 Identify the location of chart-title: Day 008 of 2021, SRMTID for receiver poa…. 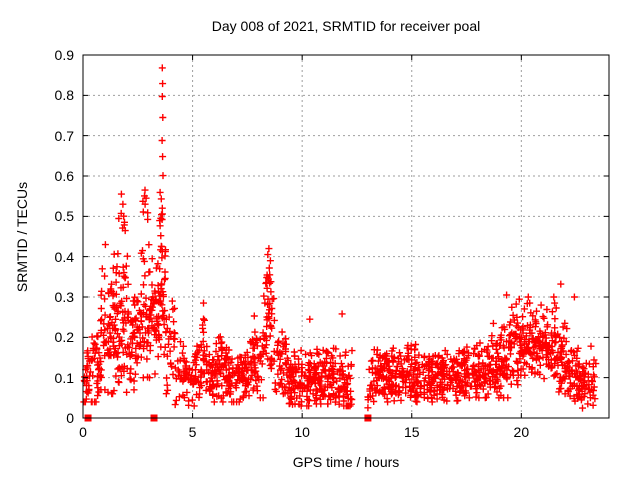
(346, 26).